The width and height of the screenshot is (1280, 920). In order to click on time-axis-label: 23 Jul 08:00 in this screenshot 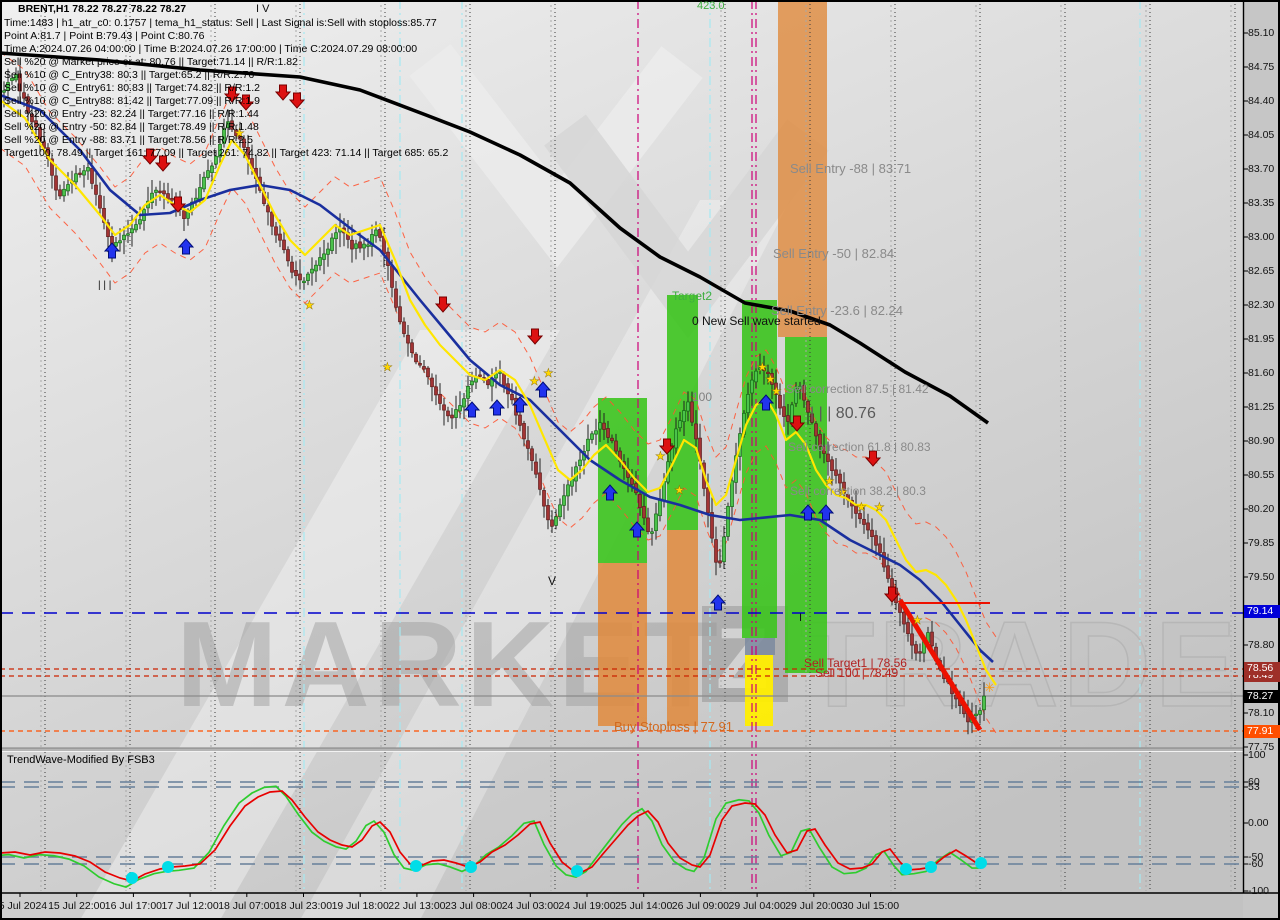, I will do `click(473, 906)`.